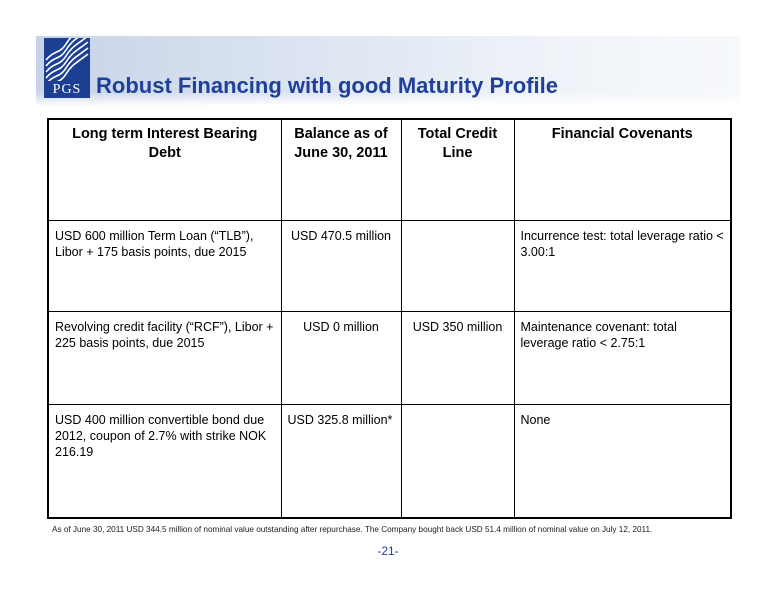 This screenshot has width=776, height=600. I want to click on logo-text: PGS, so click(67, 89).